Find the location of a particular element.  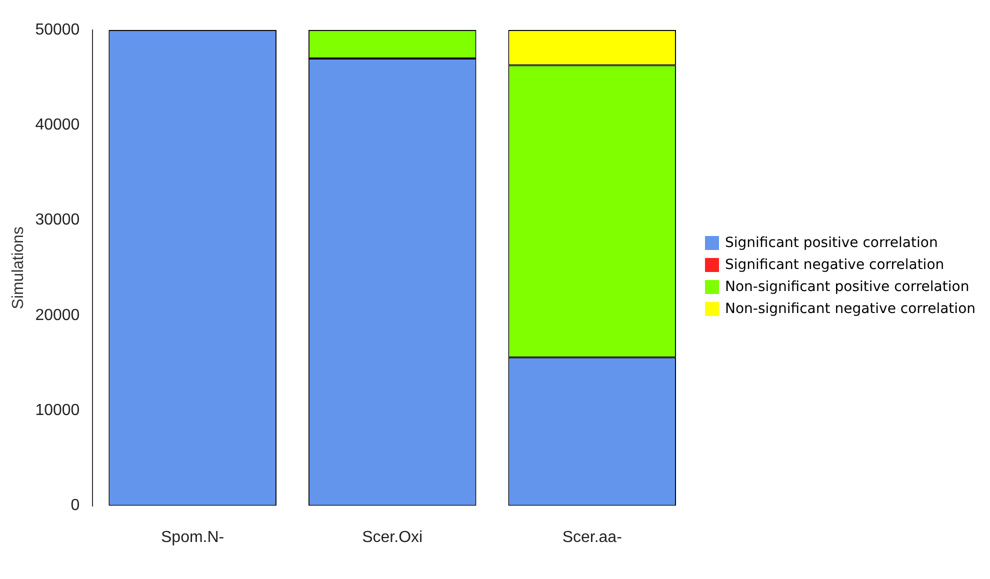

legend-label: Non-significant positive correlation is located at coordinates (847, 287).